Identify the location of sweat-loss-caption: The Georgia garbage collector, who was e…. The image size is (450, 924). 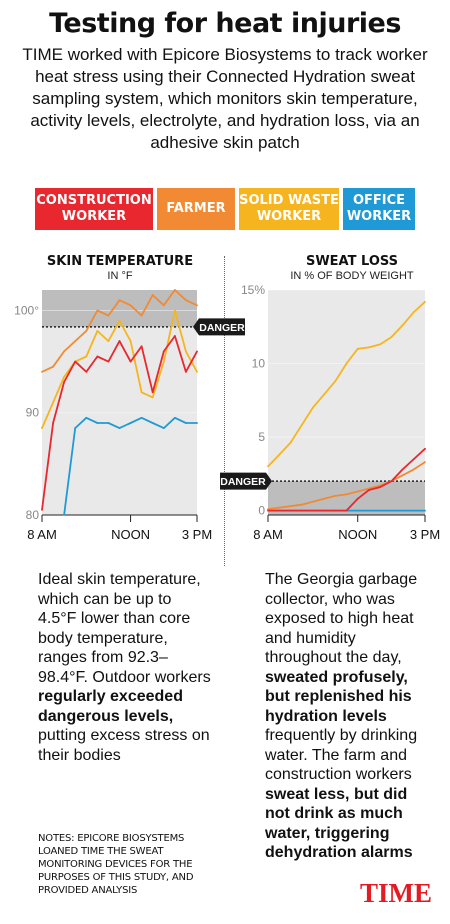
(350, 716).